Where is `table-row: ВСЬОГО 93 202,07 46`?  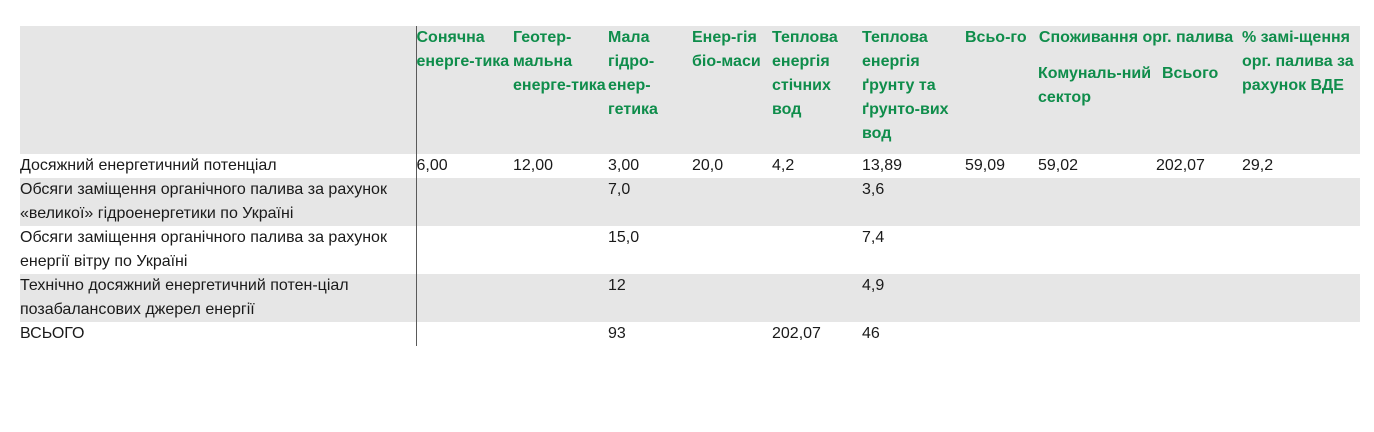 table-row: ВСЬОГО 93 202,07 46 is located at coordinates (690, 334).